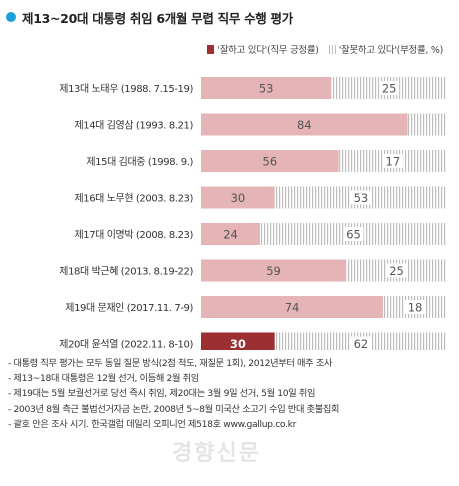 This screenshot has width=459, height=486. I want to click on data-label-negative: 53, so click(361, 198).